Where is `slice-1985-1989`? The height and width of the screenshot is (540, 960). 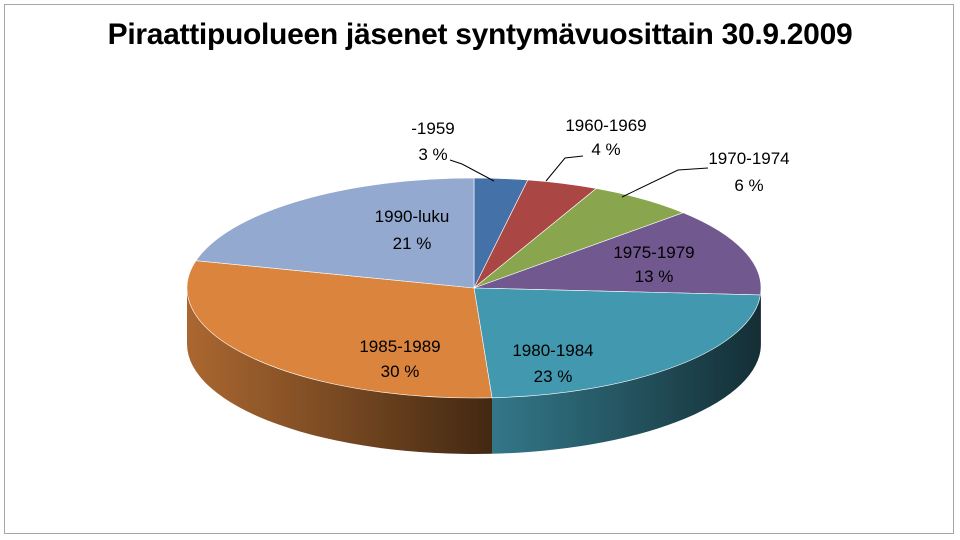
slice-1985-1989 is located at coordinates (339, 329).